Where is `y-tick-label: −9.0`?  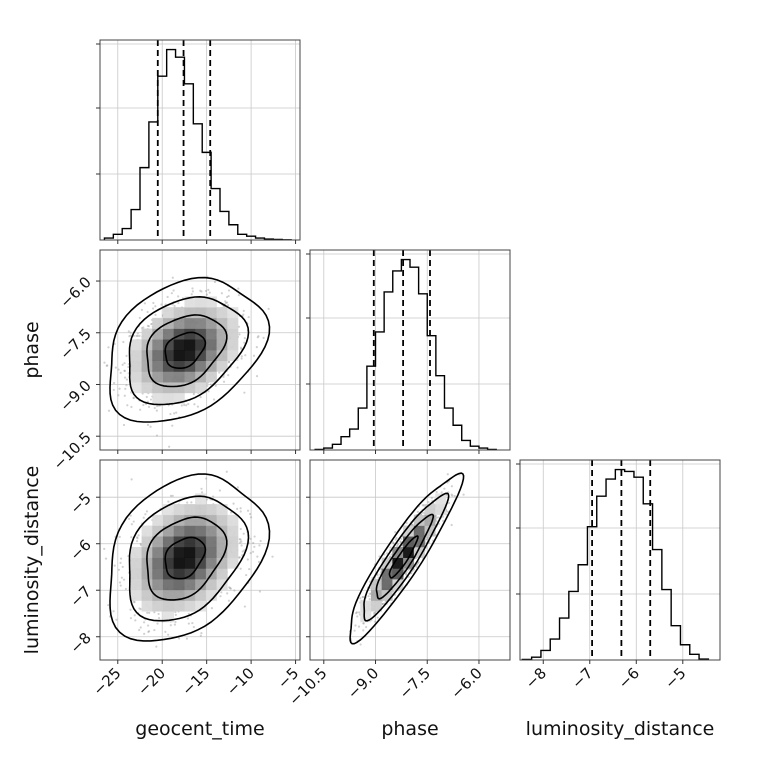 y-tick-label: −9.0 is located at coordinates (75, 396).